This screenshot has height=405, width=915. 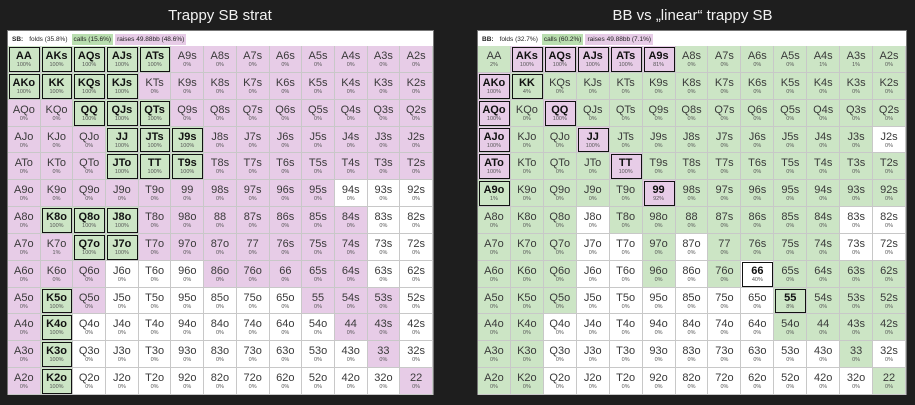 I want to click on hand-cell: ATo 0%, so click(x=24, y=167).